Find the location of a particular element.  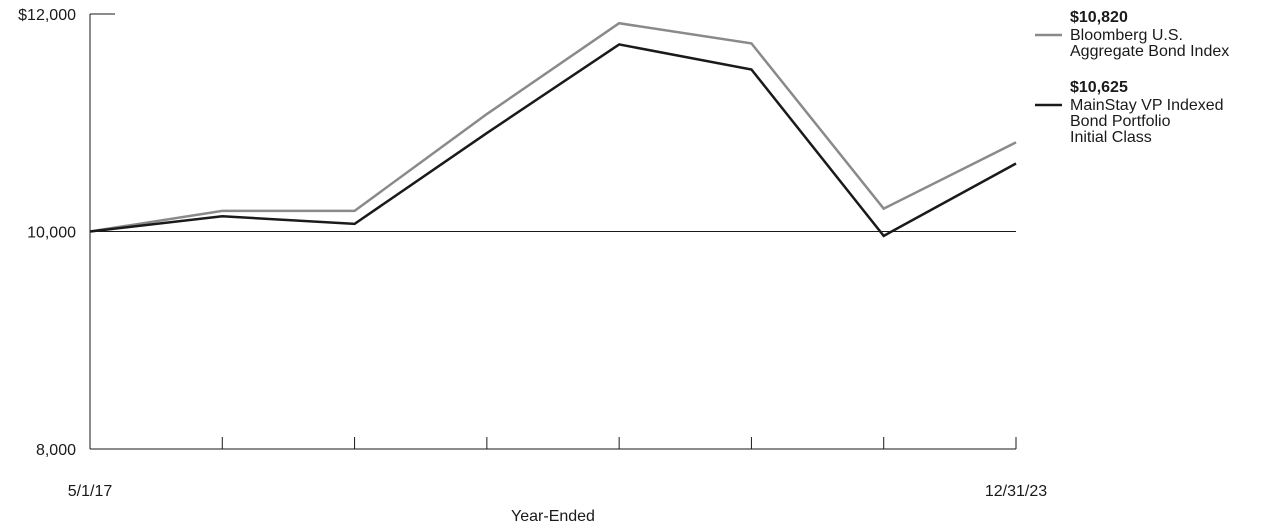

legend-end-value-1: $10,625 is located at coordinates (1099, 87).